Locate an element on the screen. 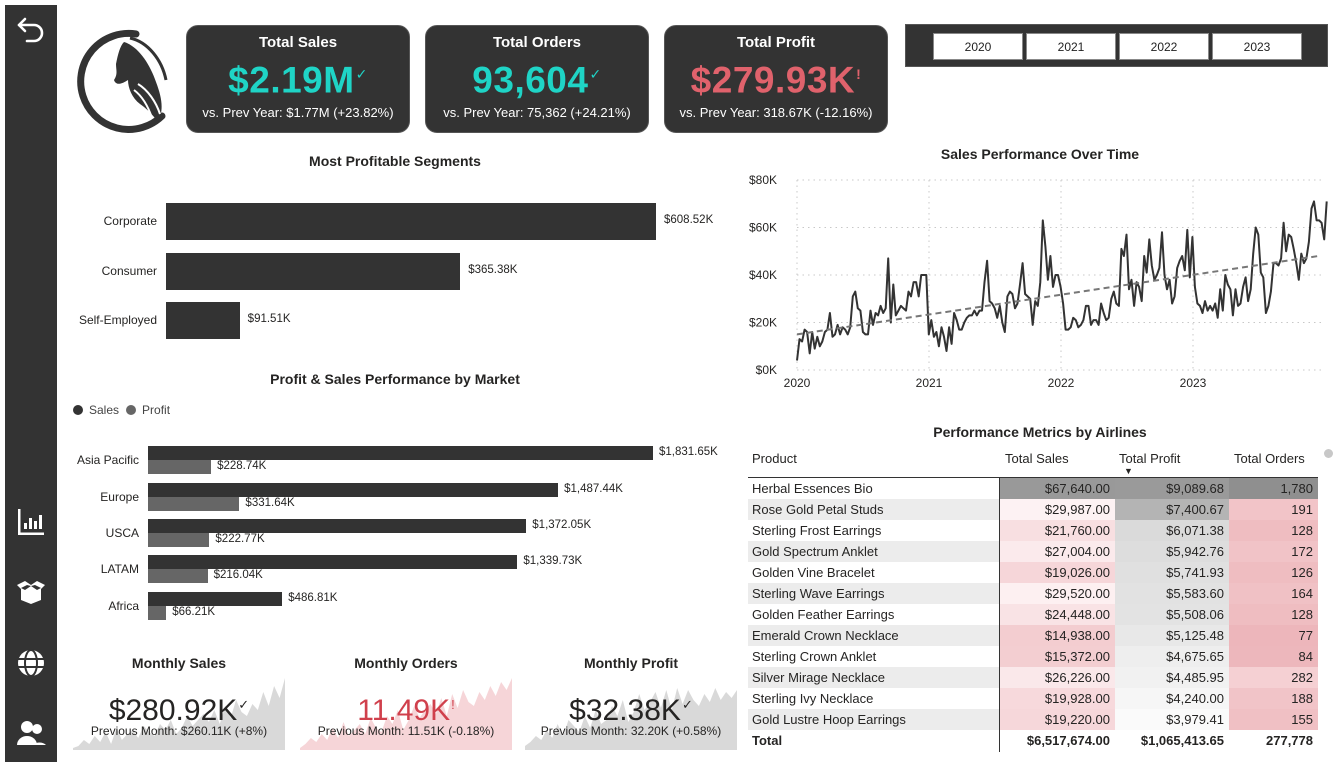 The height and width of the screenshot is (765, 1340). year-slicer: 2020 2021 2022 2023 is located at coordinates (1116, 45).